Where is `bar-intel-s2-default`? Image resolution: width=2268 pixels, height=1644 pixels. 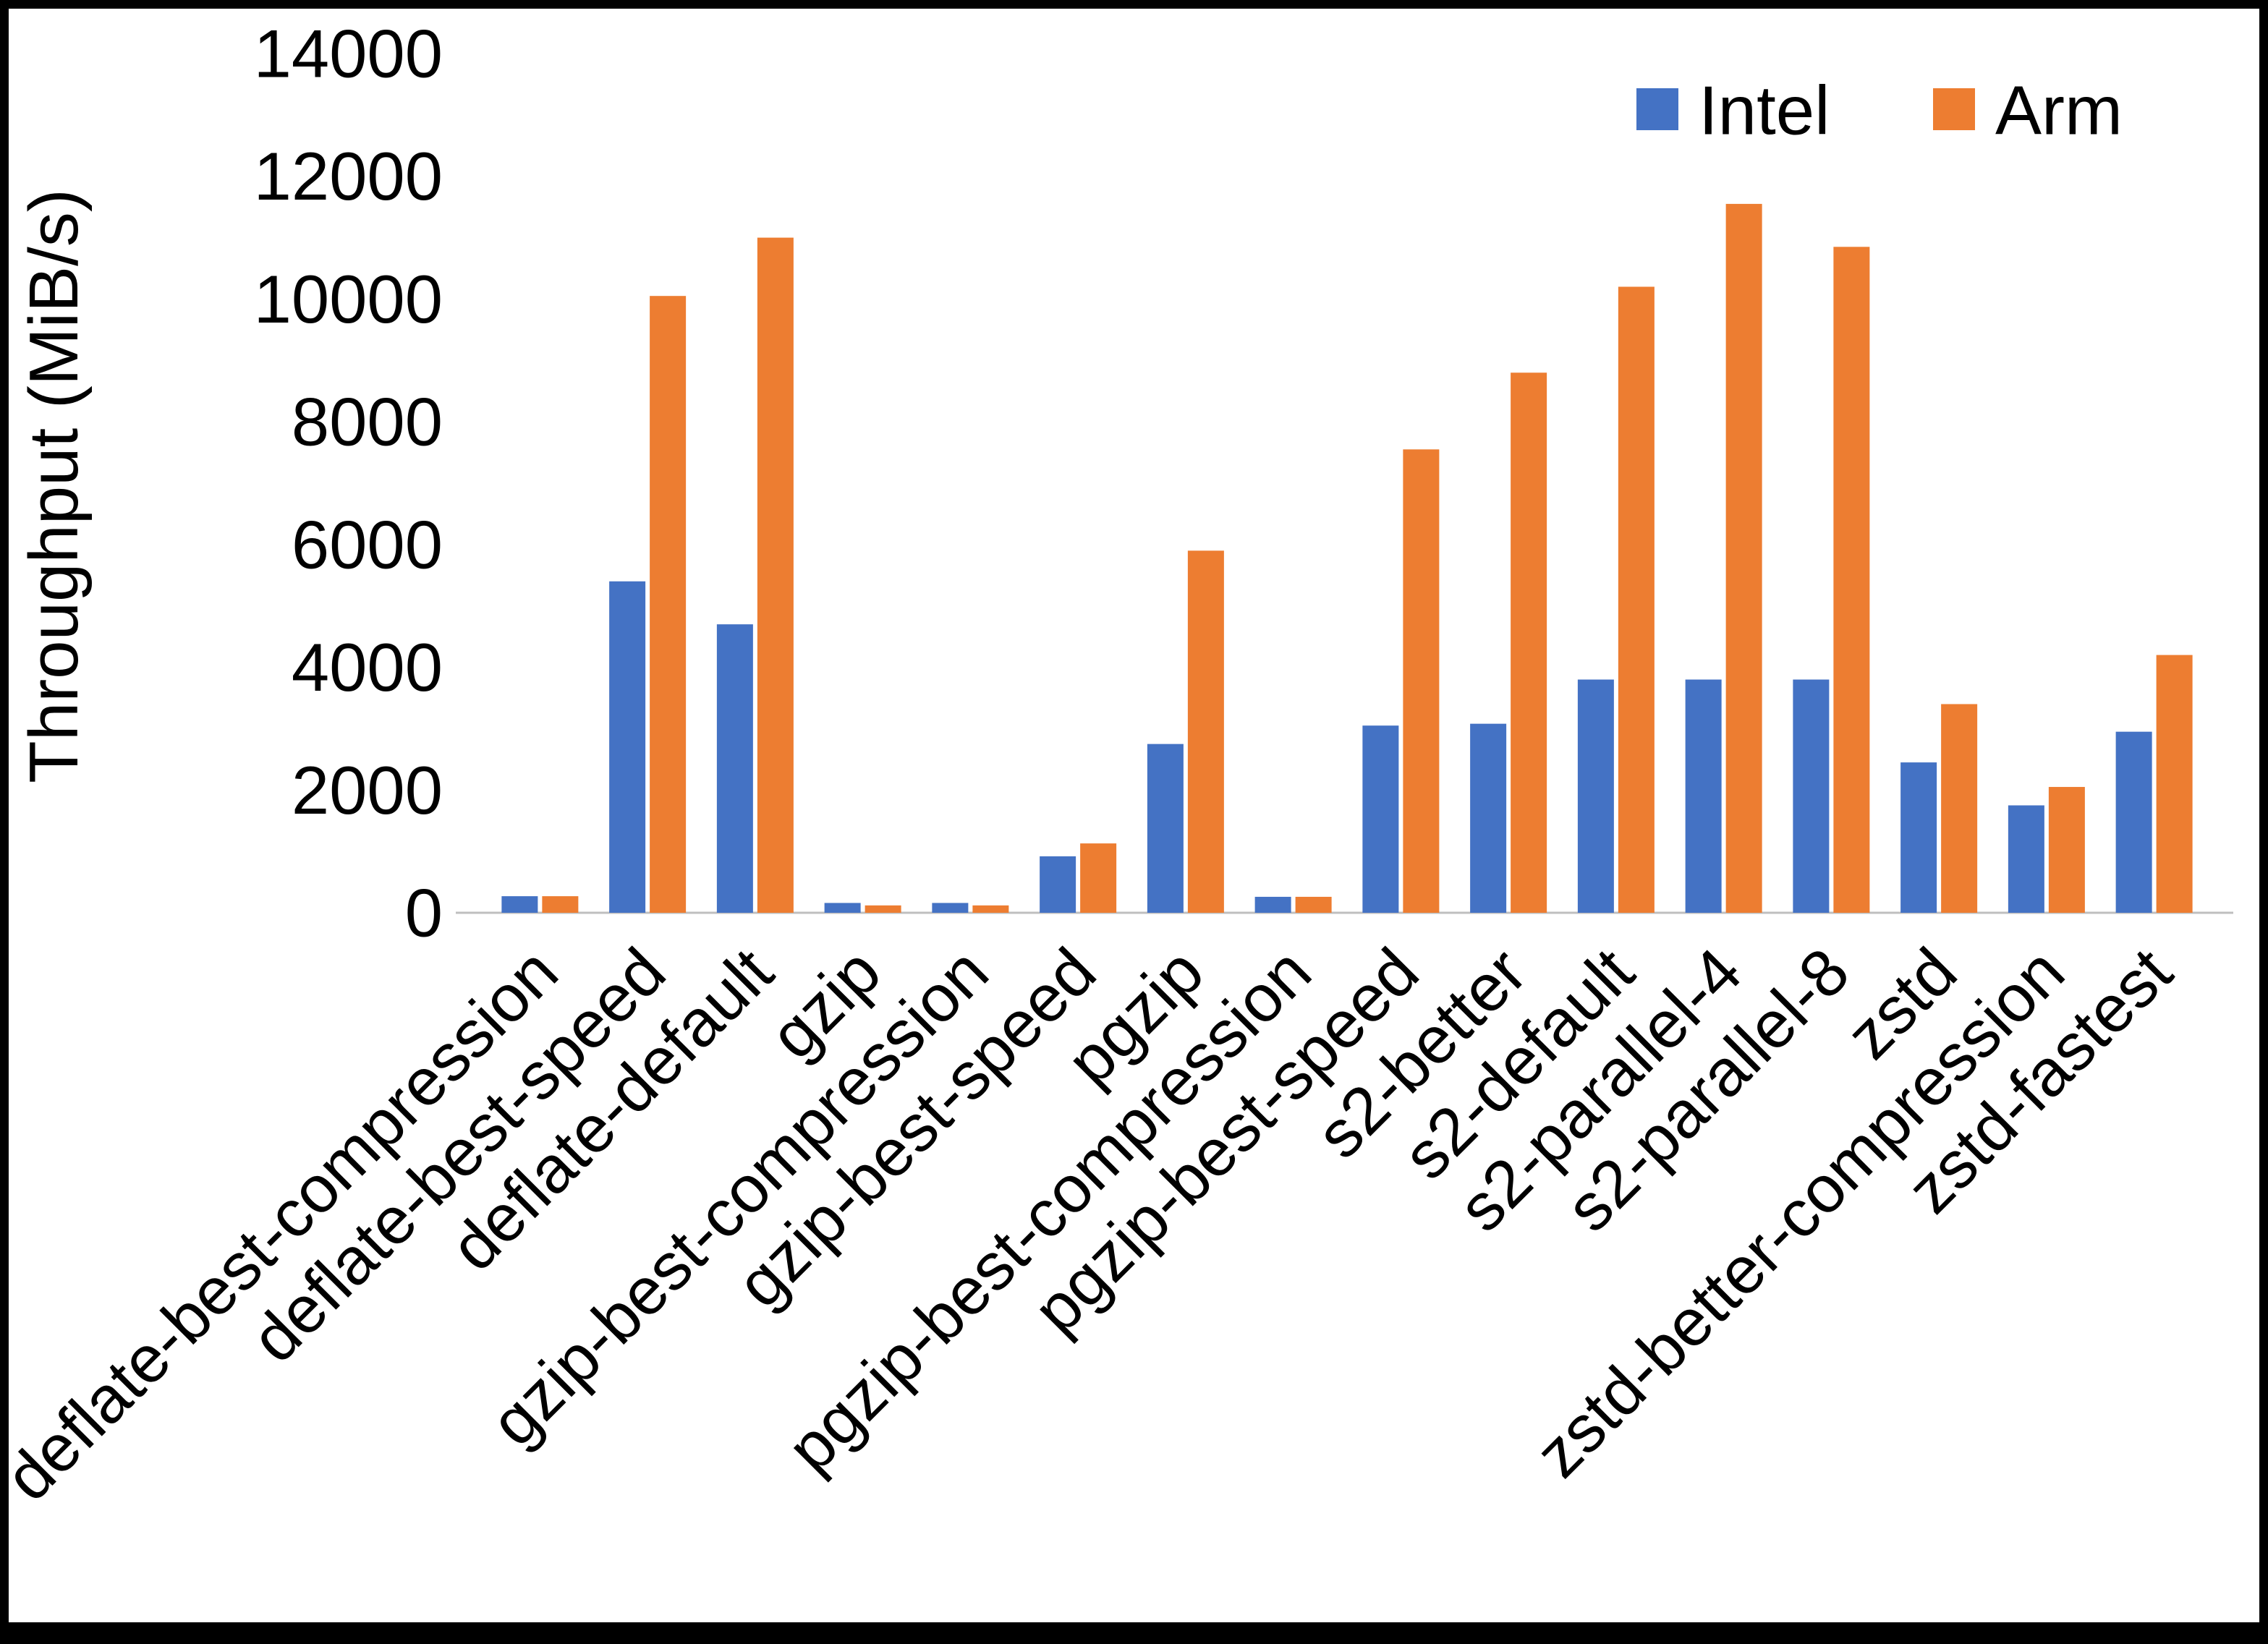 bar-intel-s2-default is located at coordinates (1596, 796).